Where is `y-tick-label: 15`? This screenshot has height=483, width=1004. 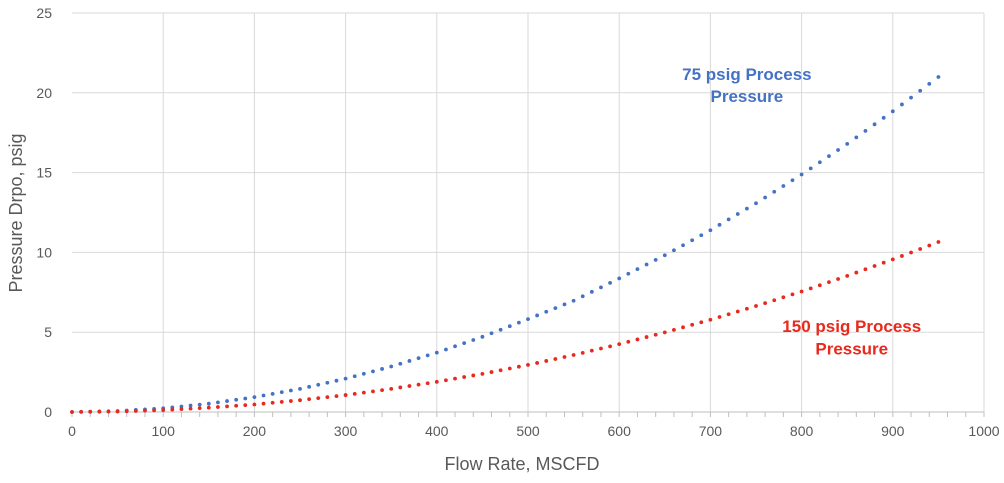 y-tick-label: 15 is located at coordinates (44, 173).